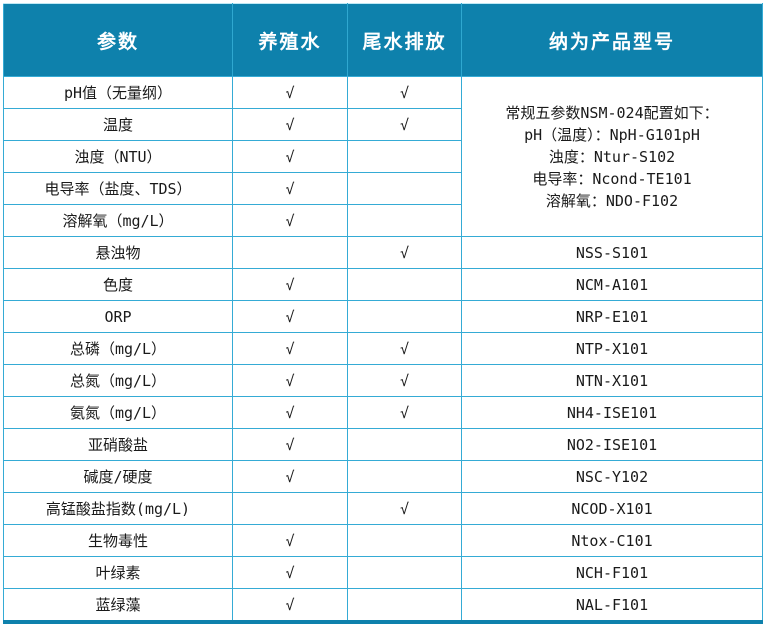 The height and width of the screenshot is (631, 768). I want to click on param-cell: 色度, so click(118, 284).